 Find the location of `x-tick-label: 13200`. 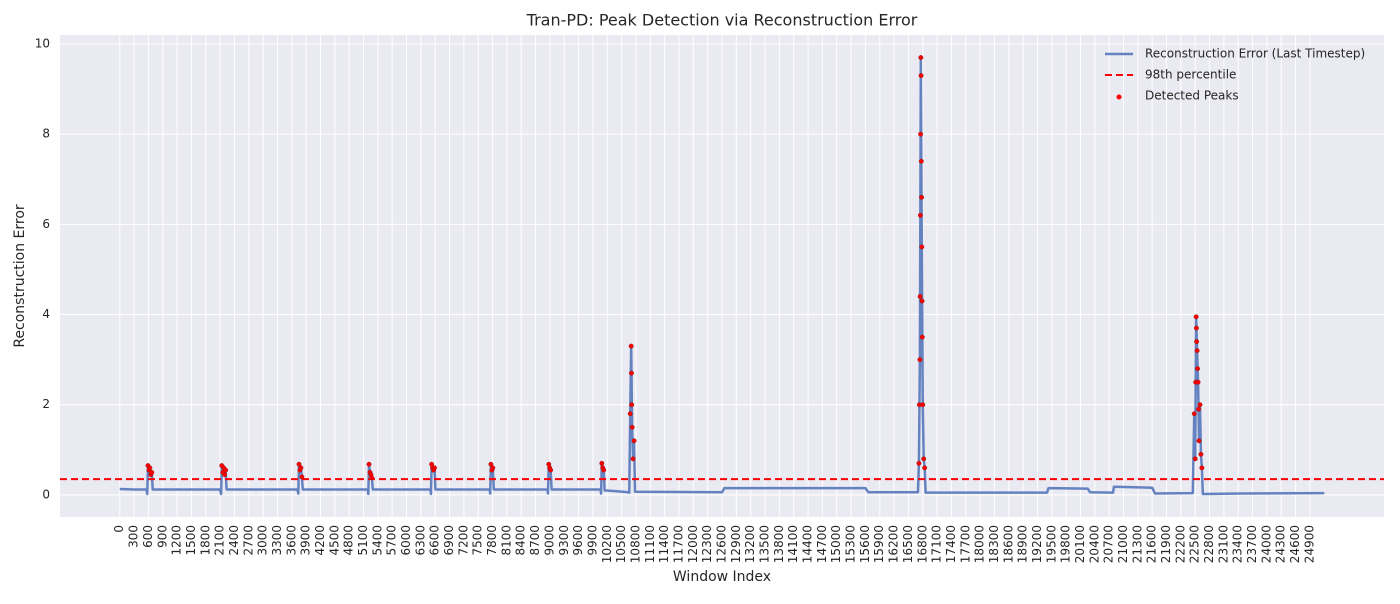

x-tick-label: 13200 is located at coordinates (750, 544).